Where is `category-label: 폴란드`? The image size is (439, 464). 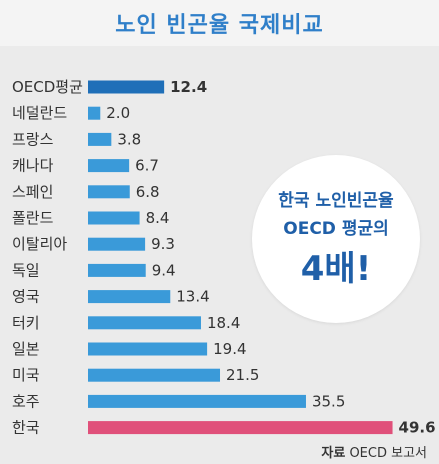 category-label: 폴란드 is located at coordinates (33, 218).